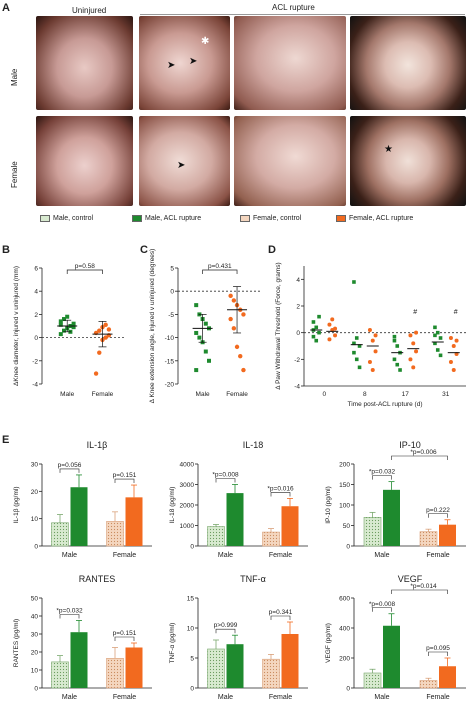 The height and width of the screenshot is (707, 474). I want to click on photo-female-uninjured, so click(84, 161).